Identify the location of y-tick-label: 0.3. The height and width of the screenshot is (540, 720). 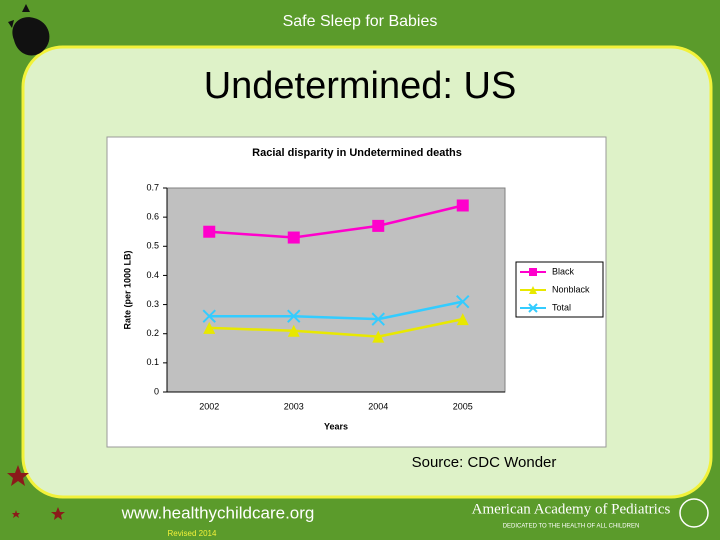
(152, 304).